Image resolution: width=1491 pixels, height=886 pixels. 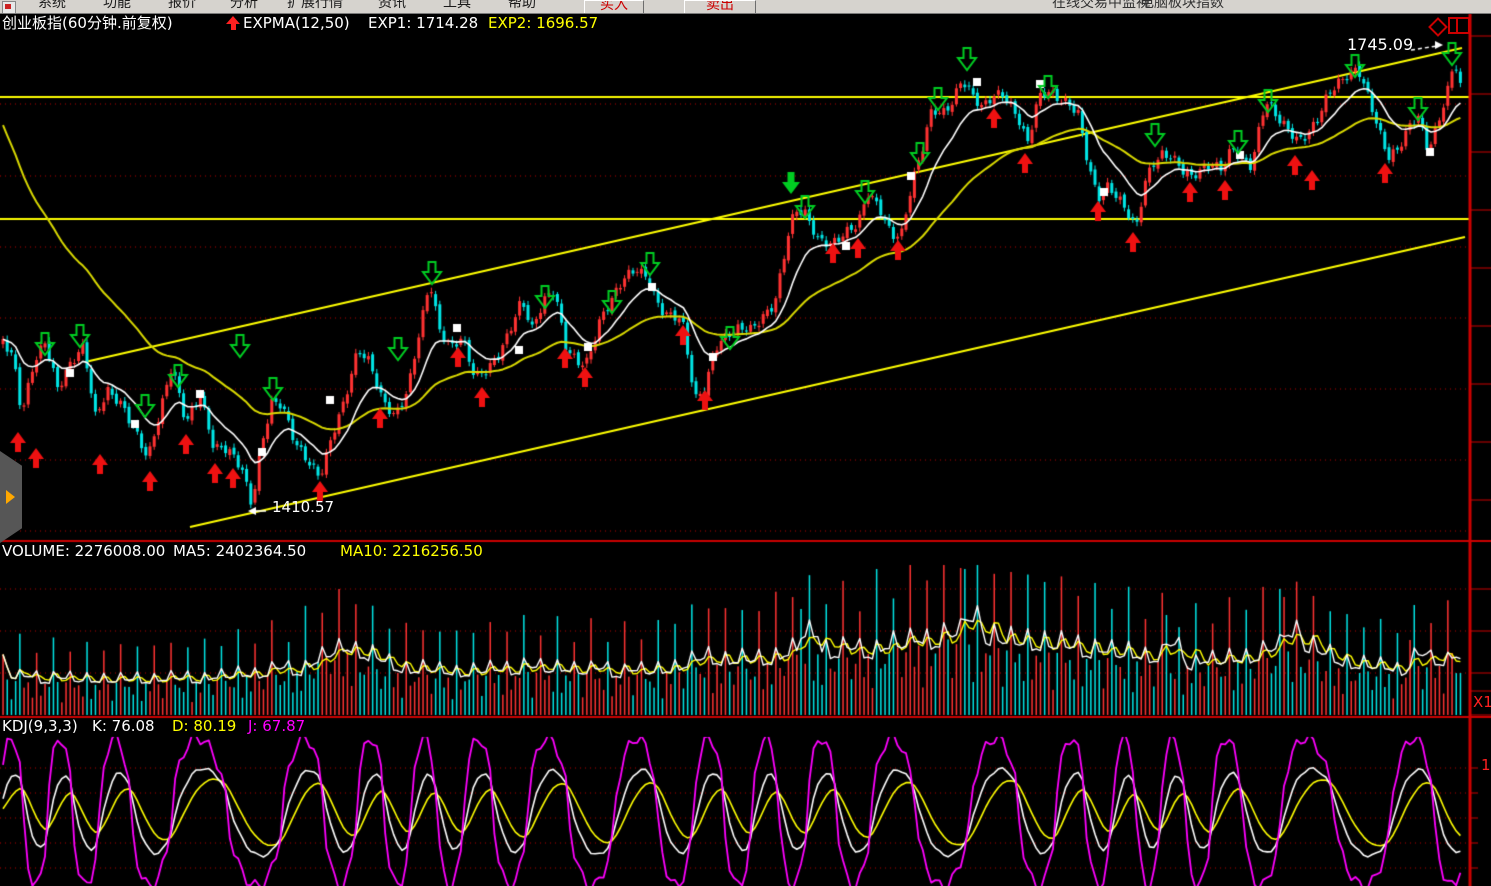 I want to click on menu-item-function: 功能, so click(x=117, y=5).